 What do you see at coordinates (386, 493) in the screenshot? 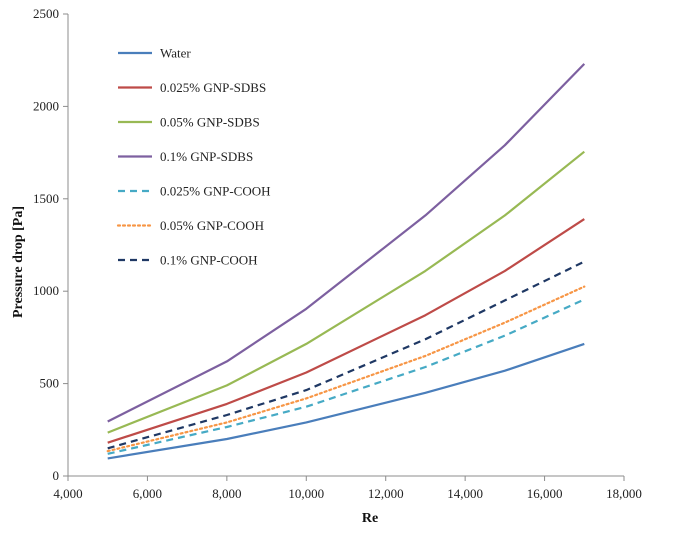
I see `x-tick-label: 12,000` at bounding box center [386, 493].